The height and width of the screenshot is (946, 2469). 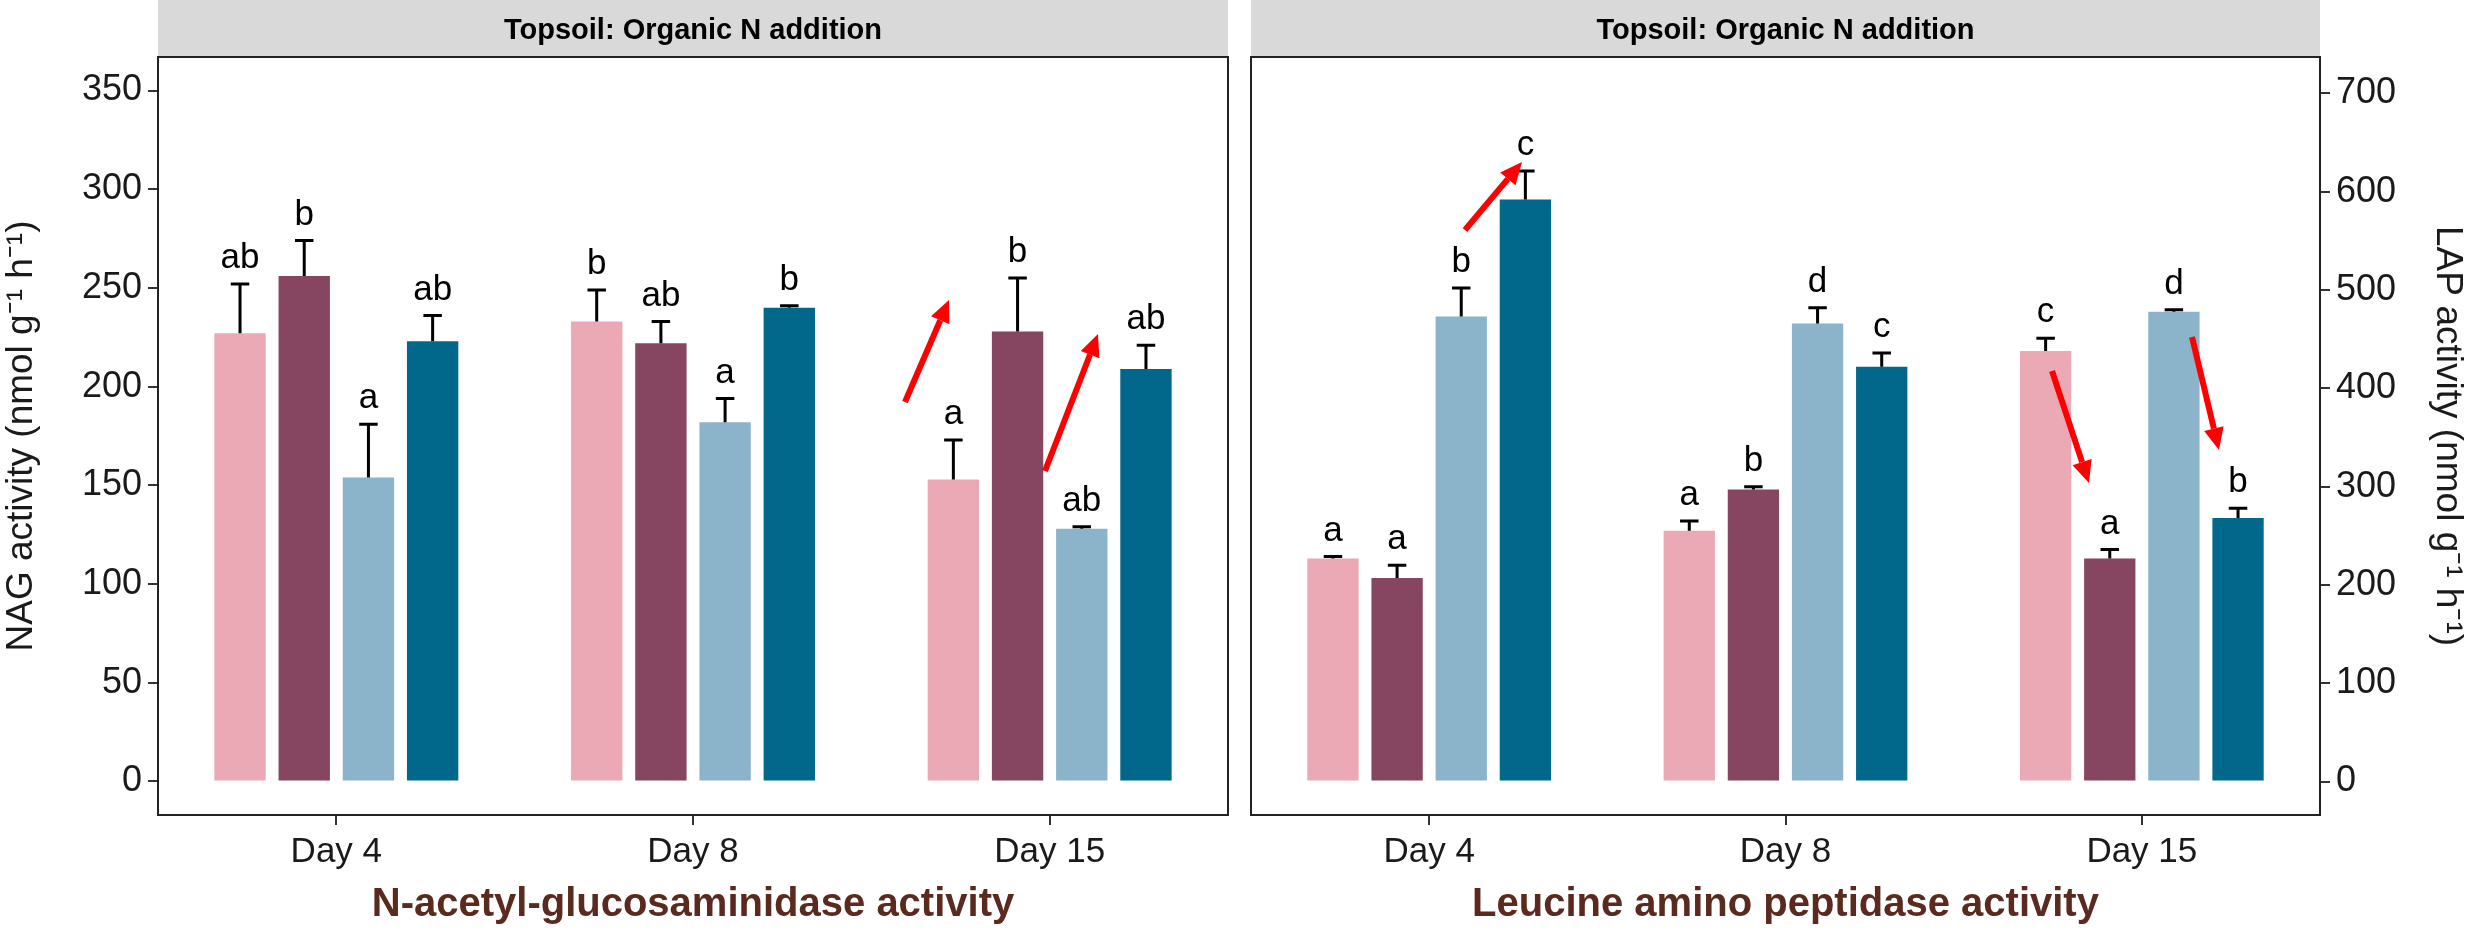 What do you see at coordinates (111, 581) in the screenshot?
I see `y-tick-label: 100` at bounding box center [111, 581].